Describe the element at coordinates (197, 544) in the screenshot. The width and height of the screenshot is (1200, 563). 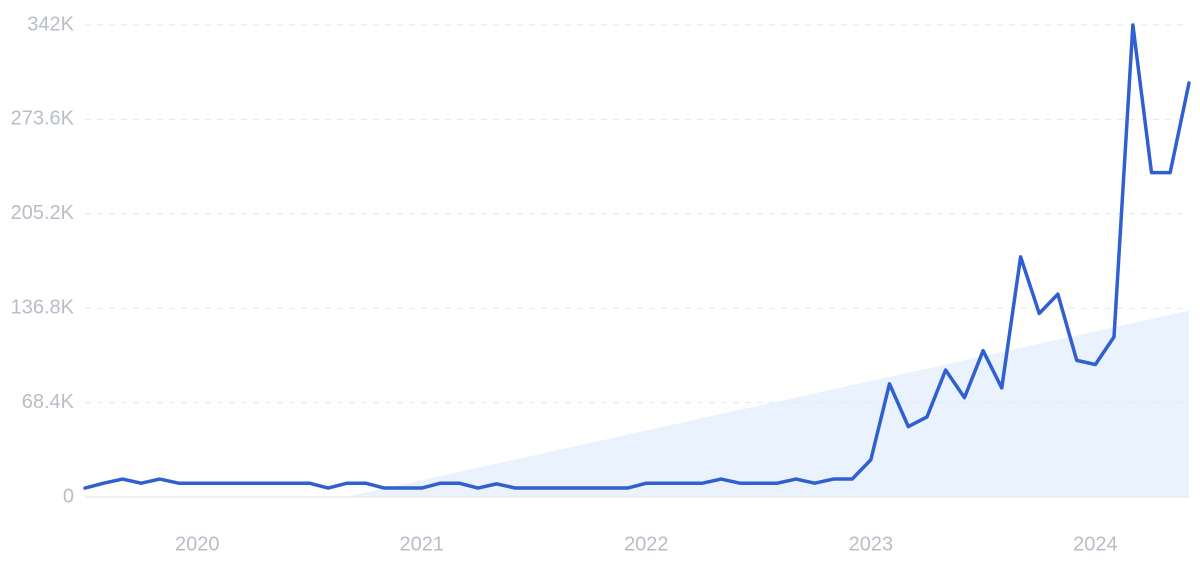
I see `x-tick-label: 2020` at that location.